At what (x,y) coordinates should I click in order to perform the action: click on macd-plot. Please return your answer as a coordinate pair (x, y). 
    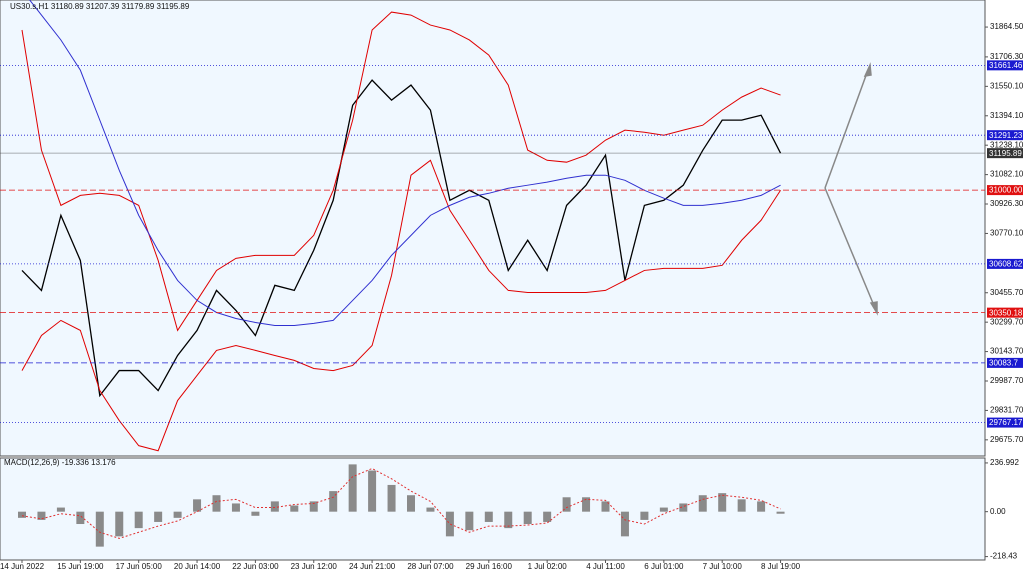
    Looking at the image, I should click on (401, 505).